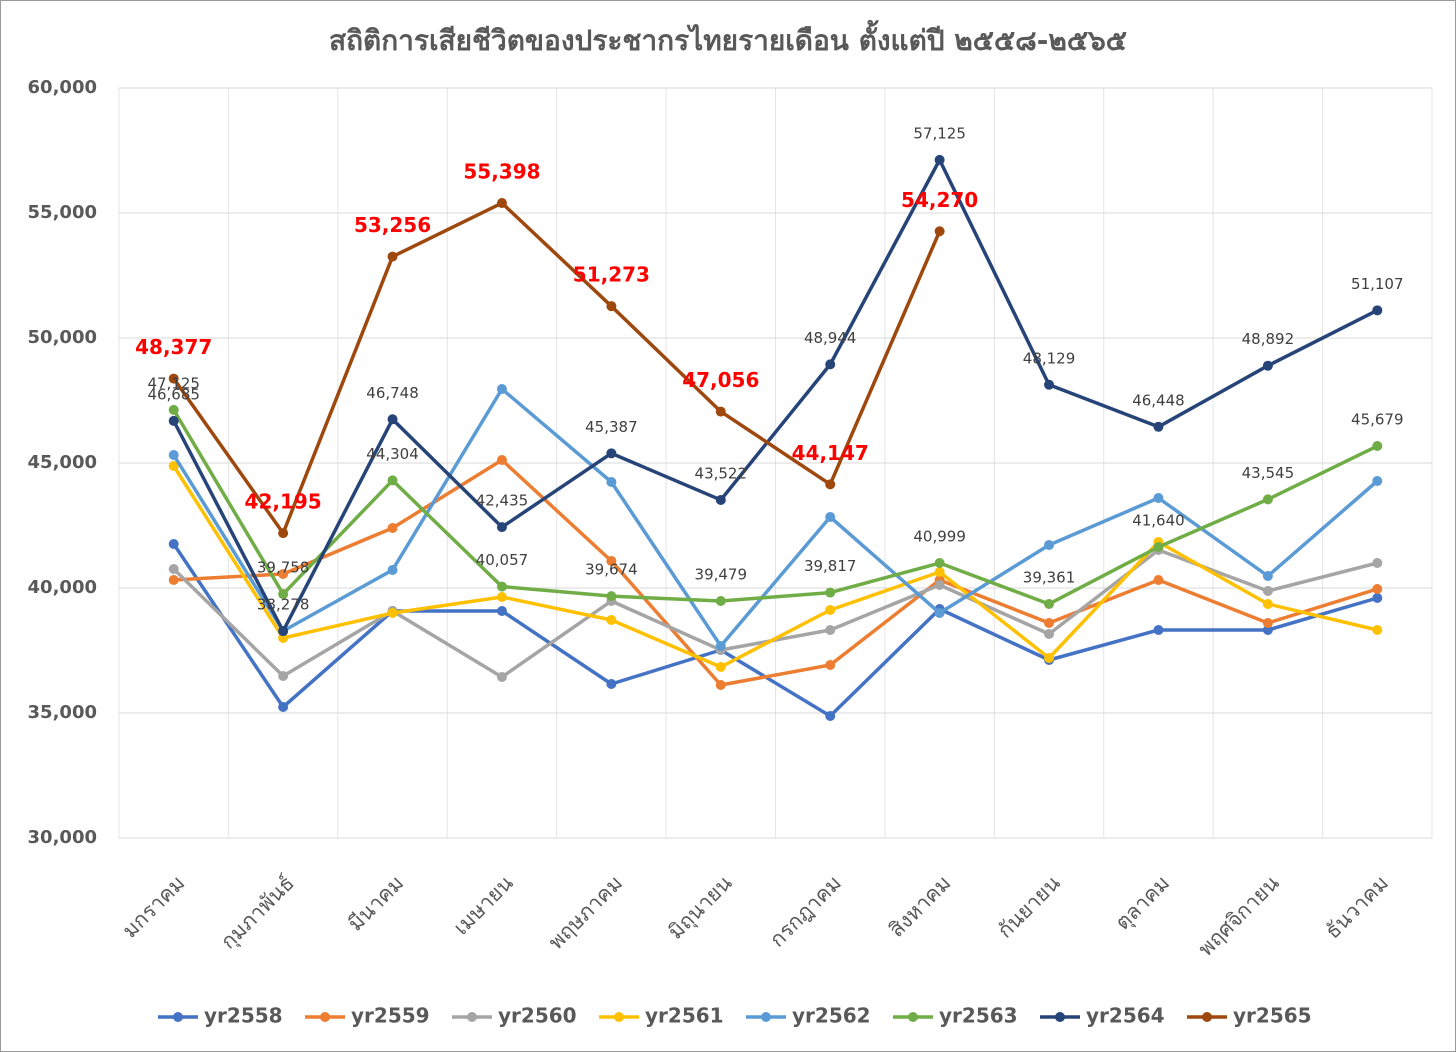  What do you see at coordinates (1377, 284) in the screenshot?
I see `data-label: 51,107` at bounding box center [1377, 284].